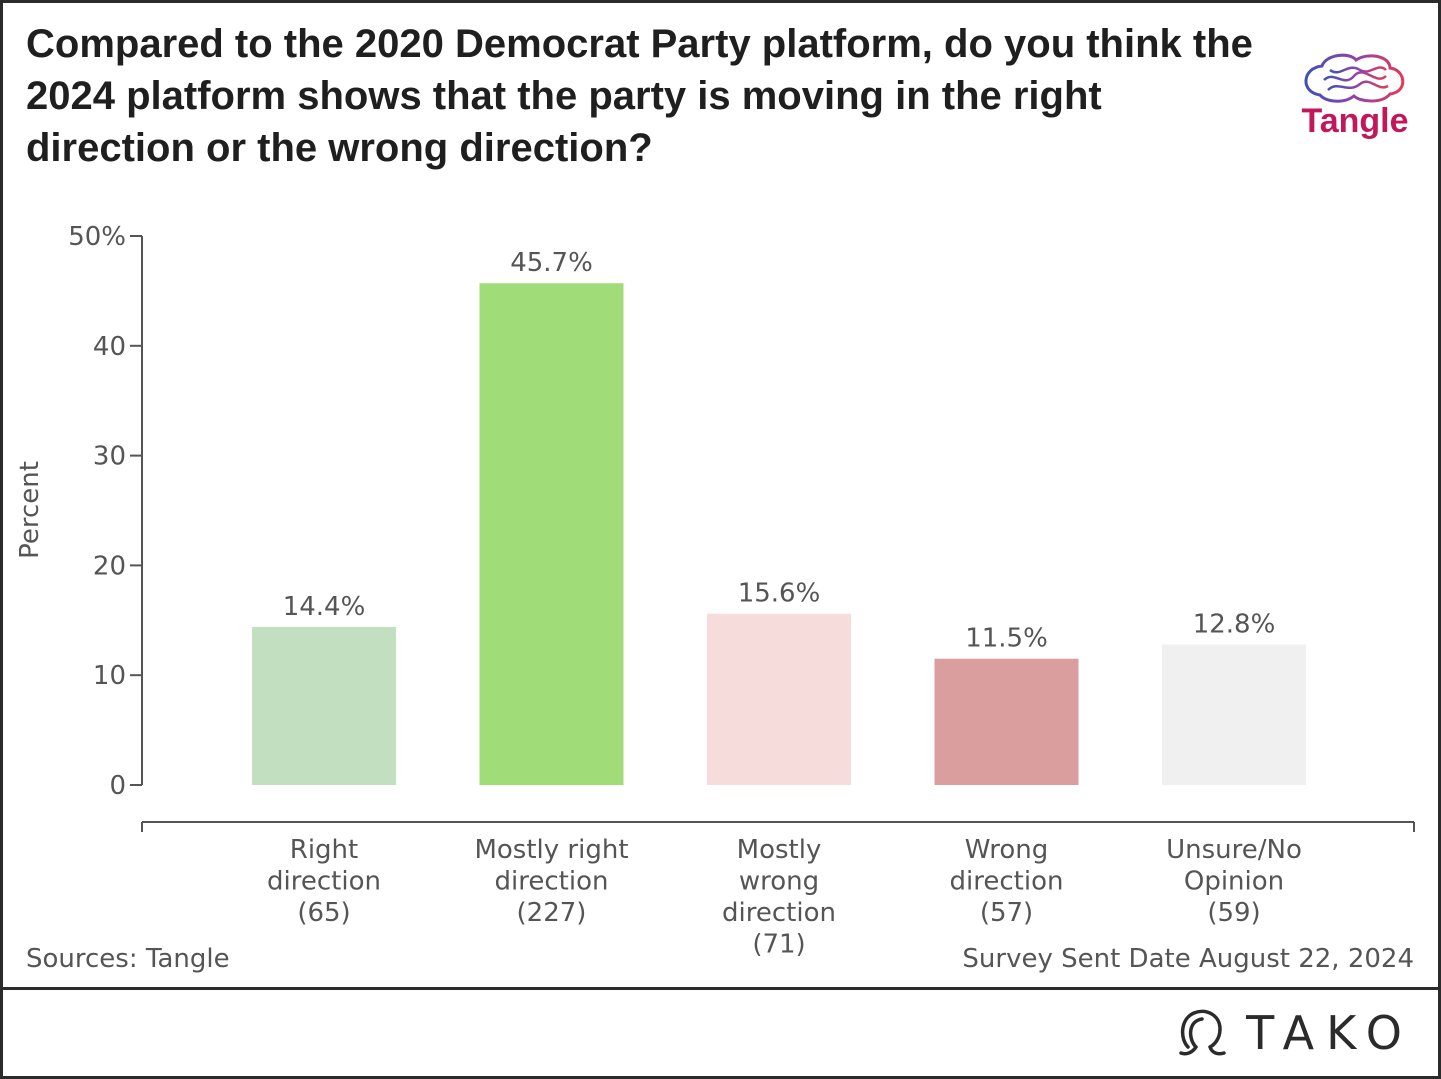 This screenshot has height=1079, width=1441. I want to click on tako-brand: TAKO, so click(1296, 1033).